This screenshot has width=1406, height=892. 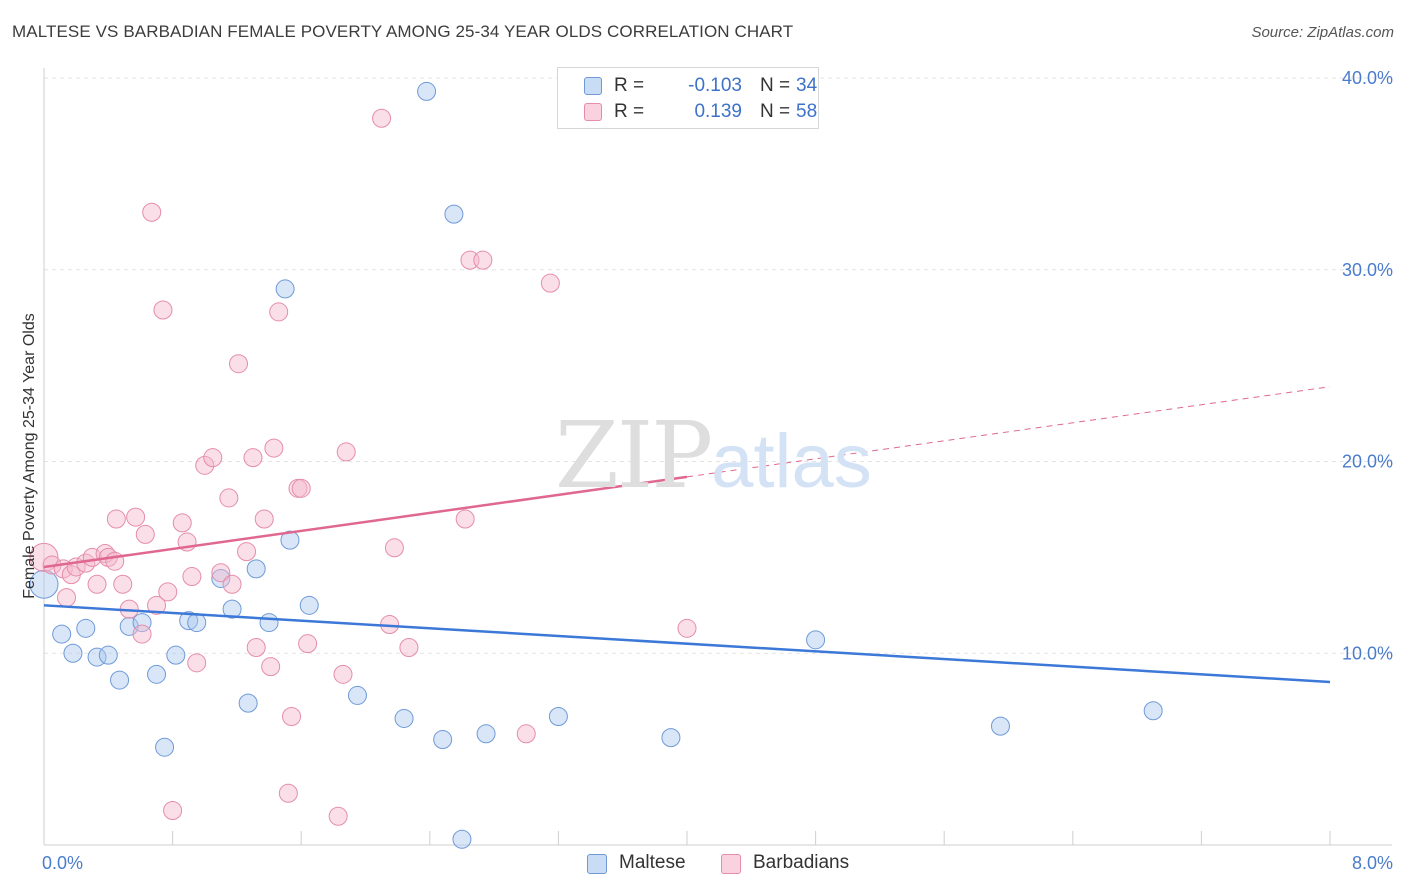 What do you see at coordinates (1367, 653) in the screenshot?
I see `y-tick-label: 10.0%` at bounding box center [1367, 653].